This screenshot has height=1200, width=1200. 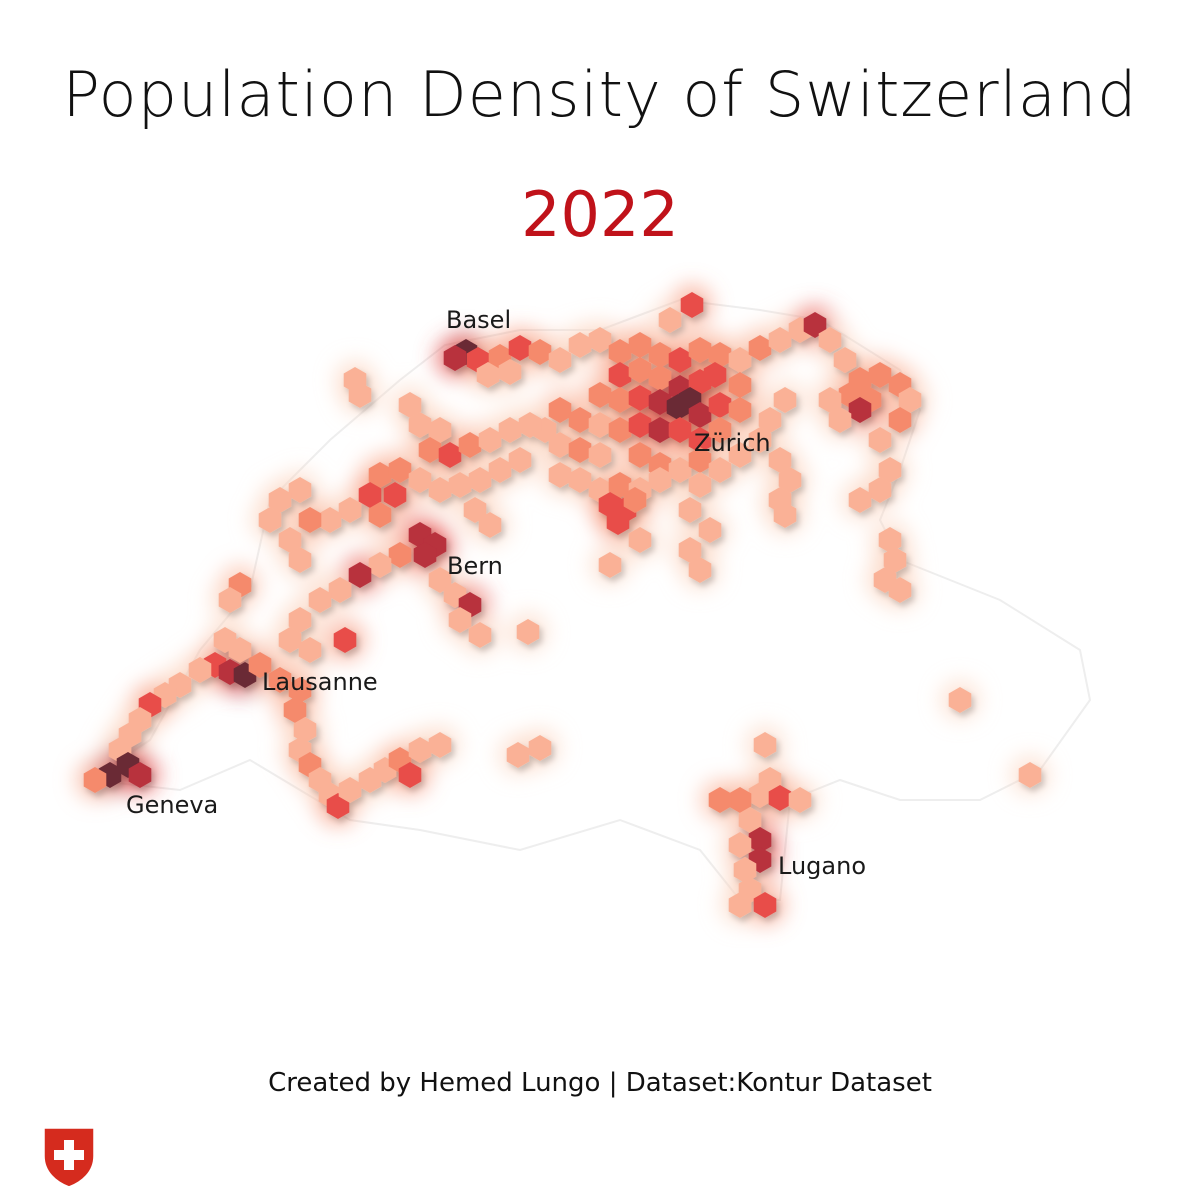 What do you see at coordinates (172, 805) in the screenshot?
I see `city-label-geneva: Geneva` at bounding box center [172, 805].